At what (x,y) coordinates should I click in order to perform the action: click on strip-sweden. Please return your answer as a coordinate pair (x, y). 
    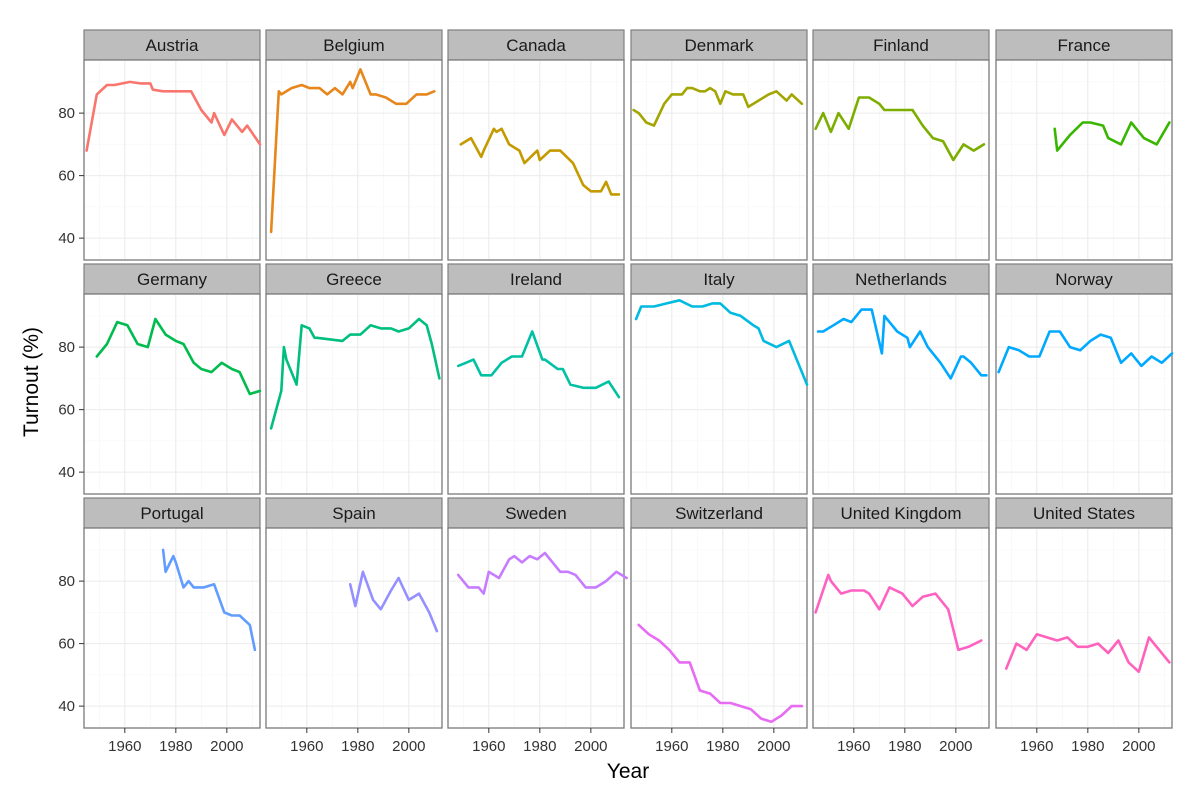
    Looking at the image, I should click on (536, 513).